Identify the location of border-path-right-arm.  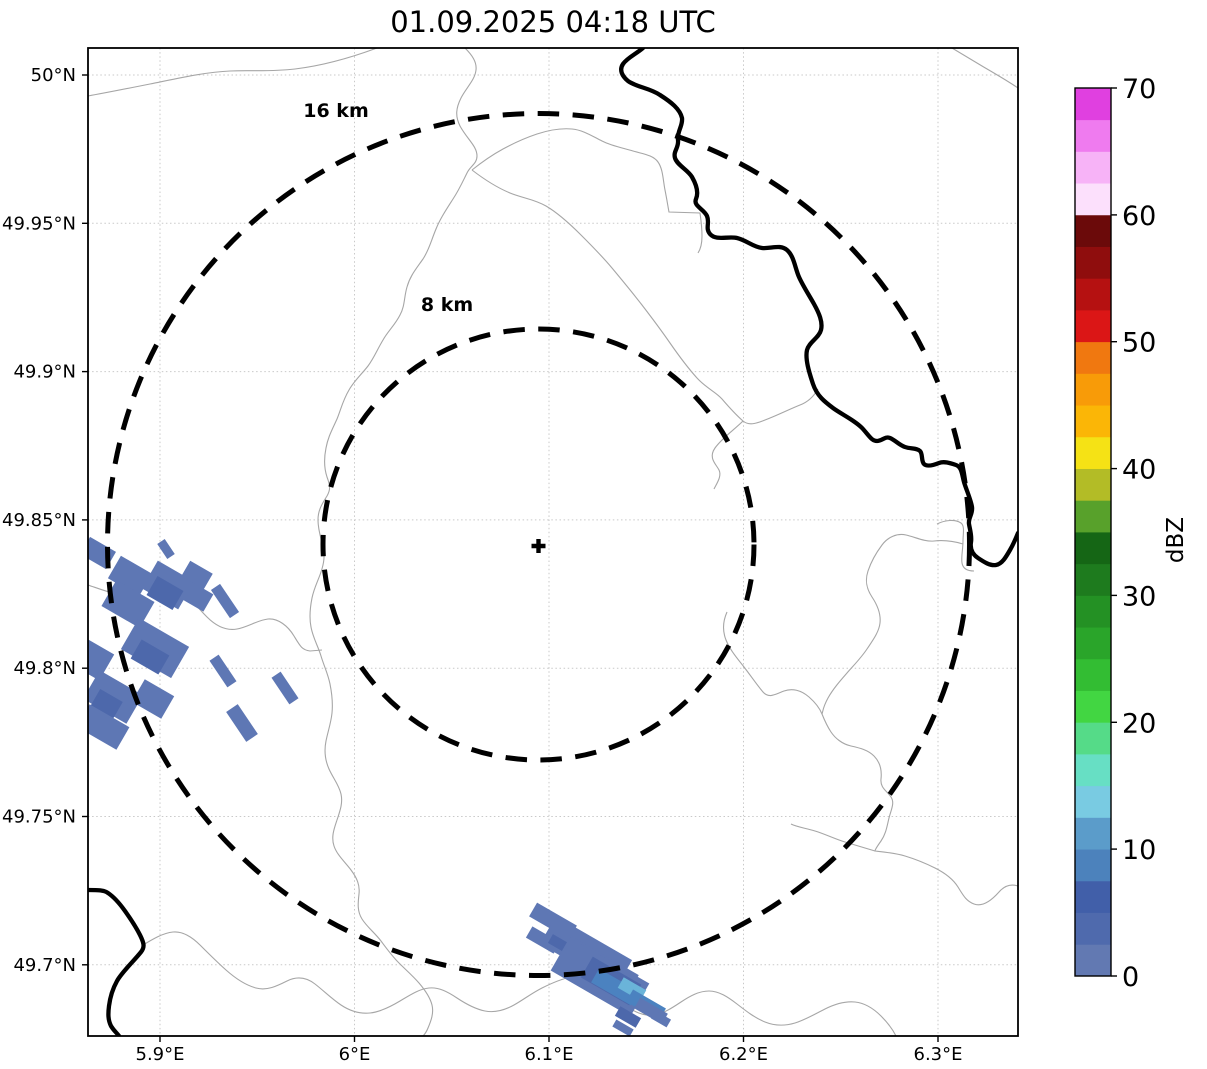
(833, 837).